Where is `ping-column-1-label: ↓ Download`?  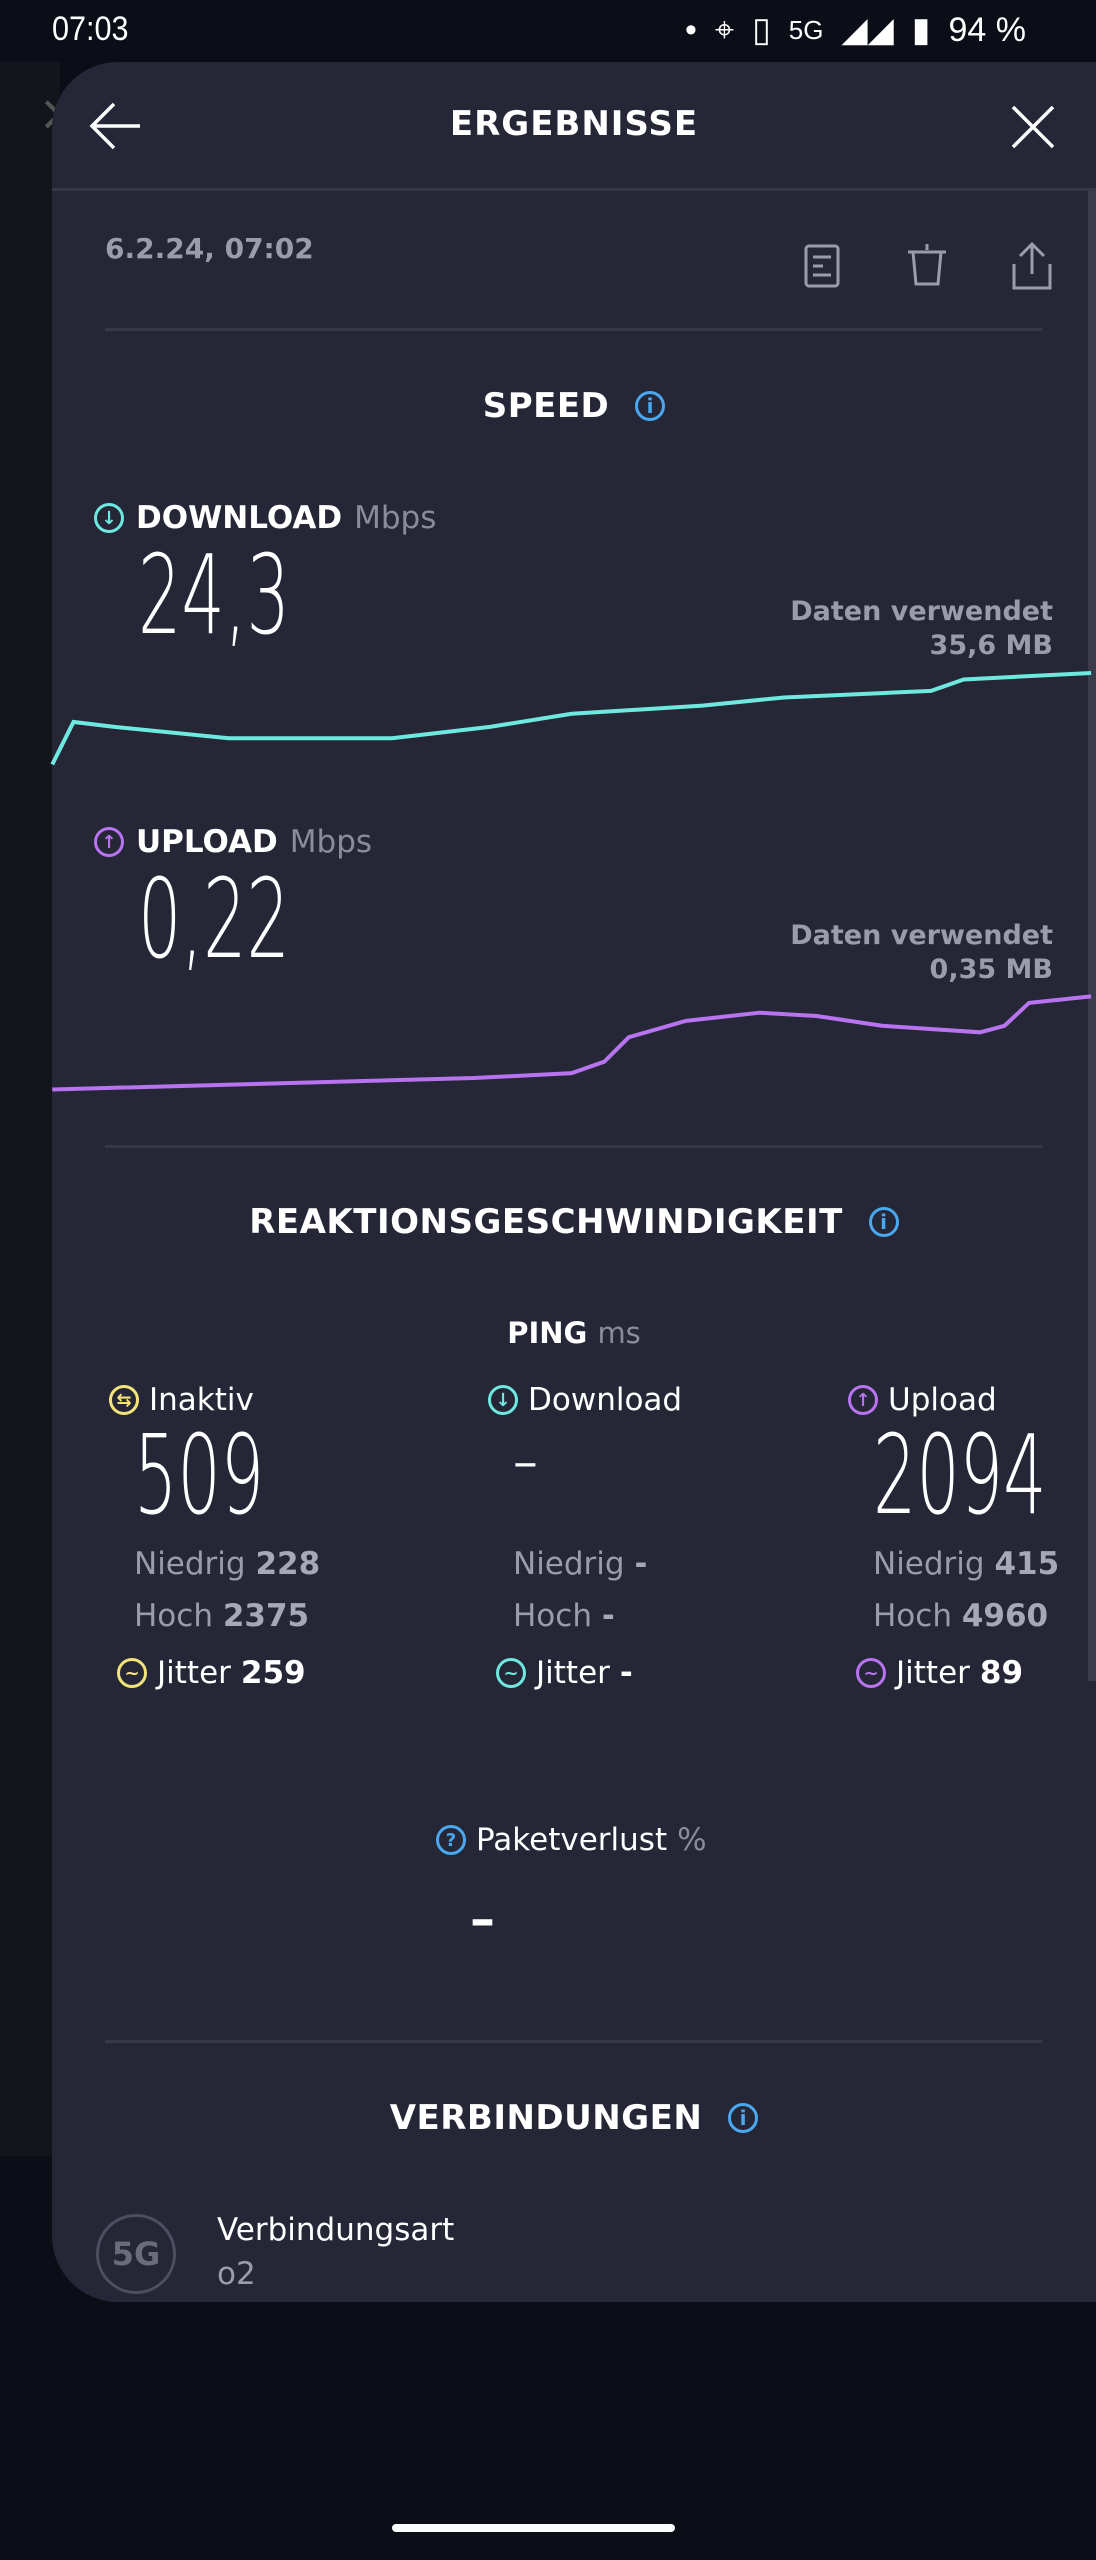 ping-column-1-label: ↓ Download is located at coordinates (585, 1400).